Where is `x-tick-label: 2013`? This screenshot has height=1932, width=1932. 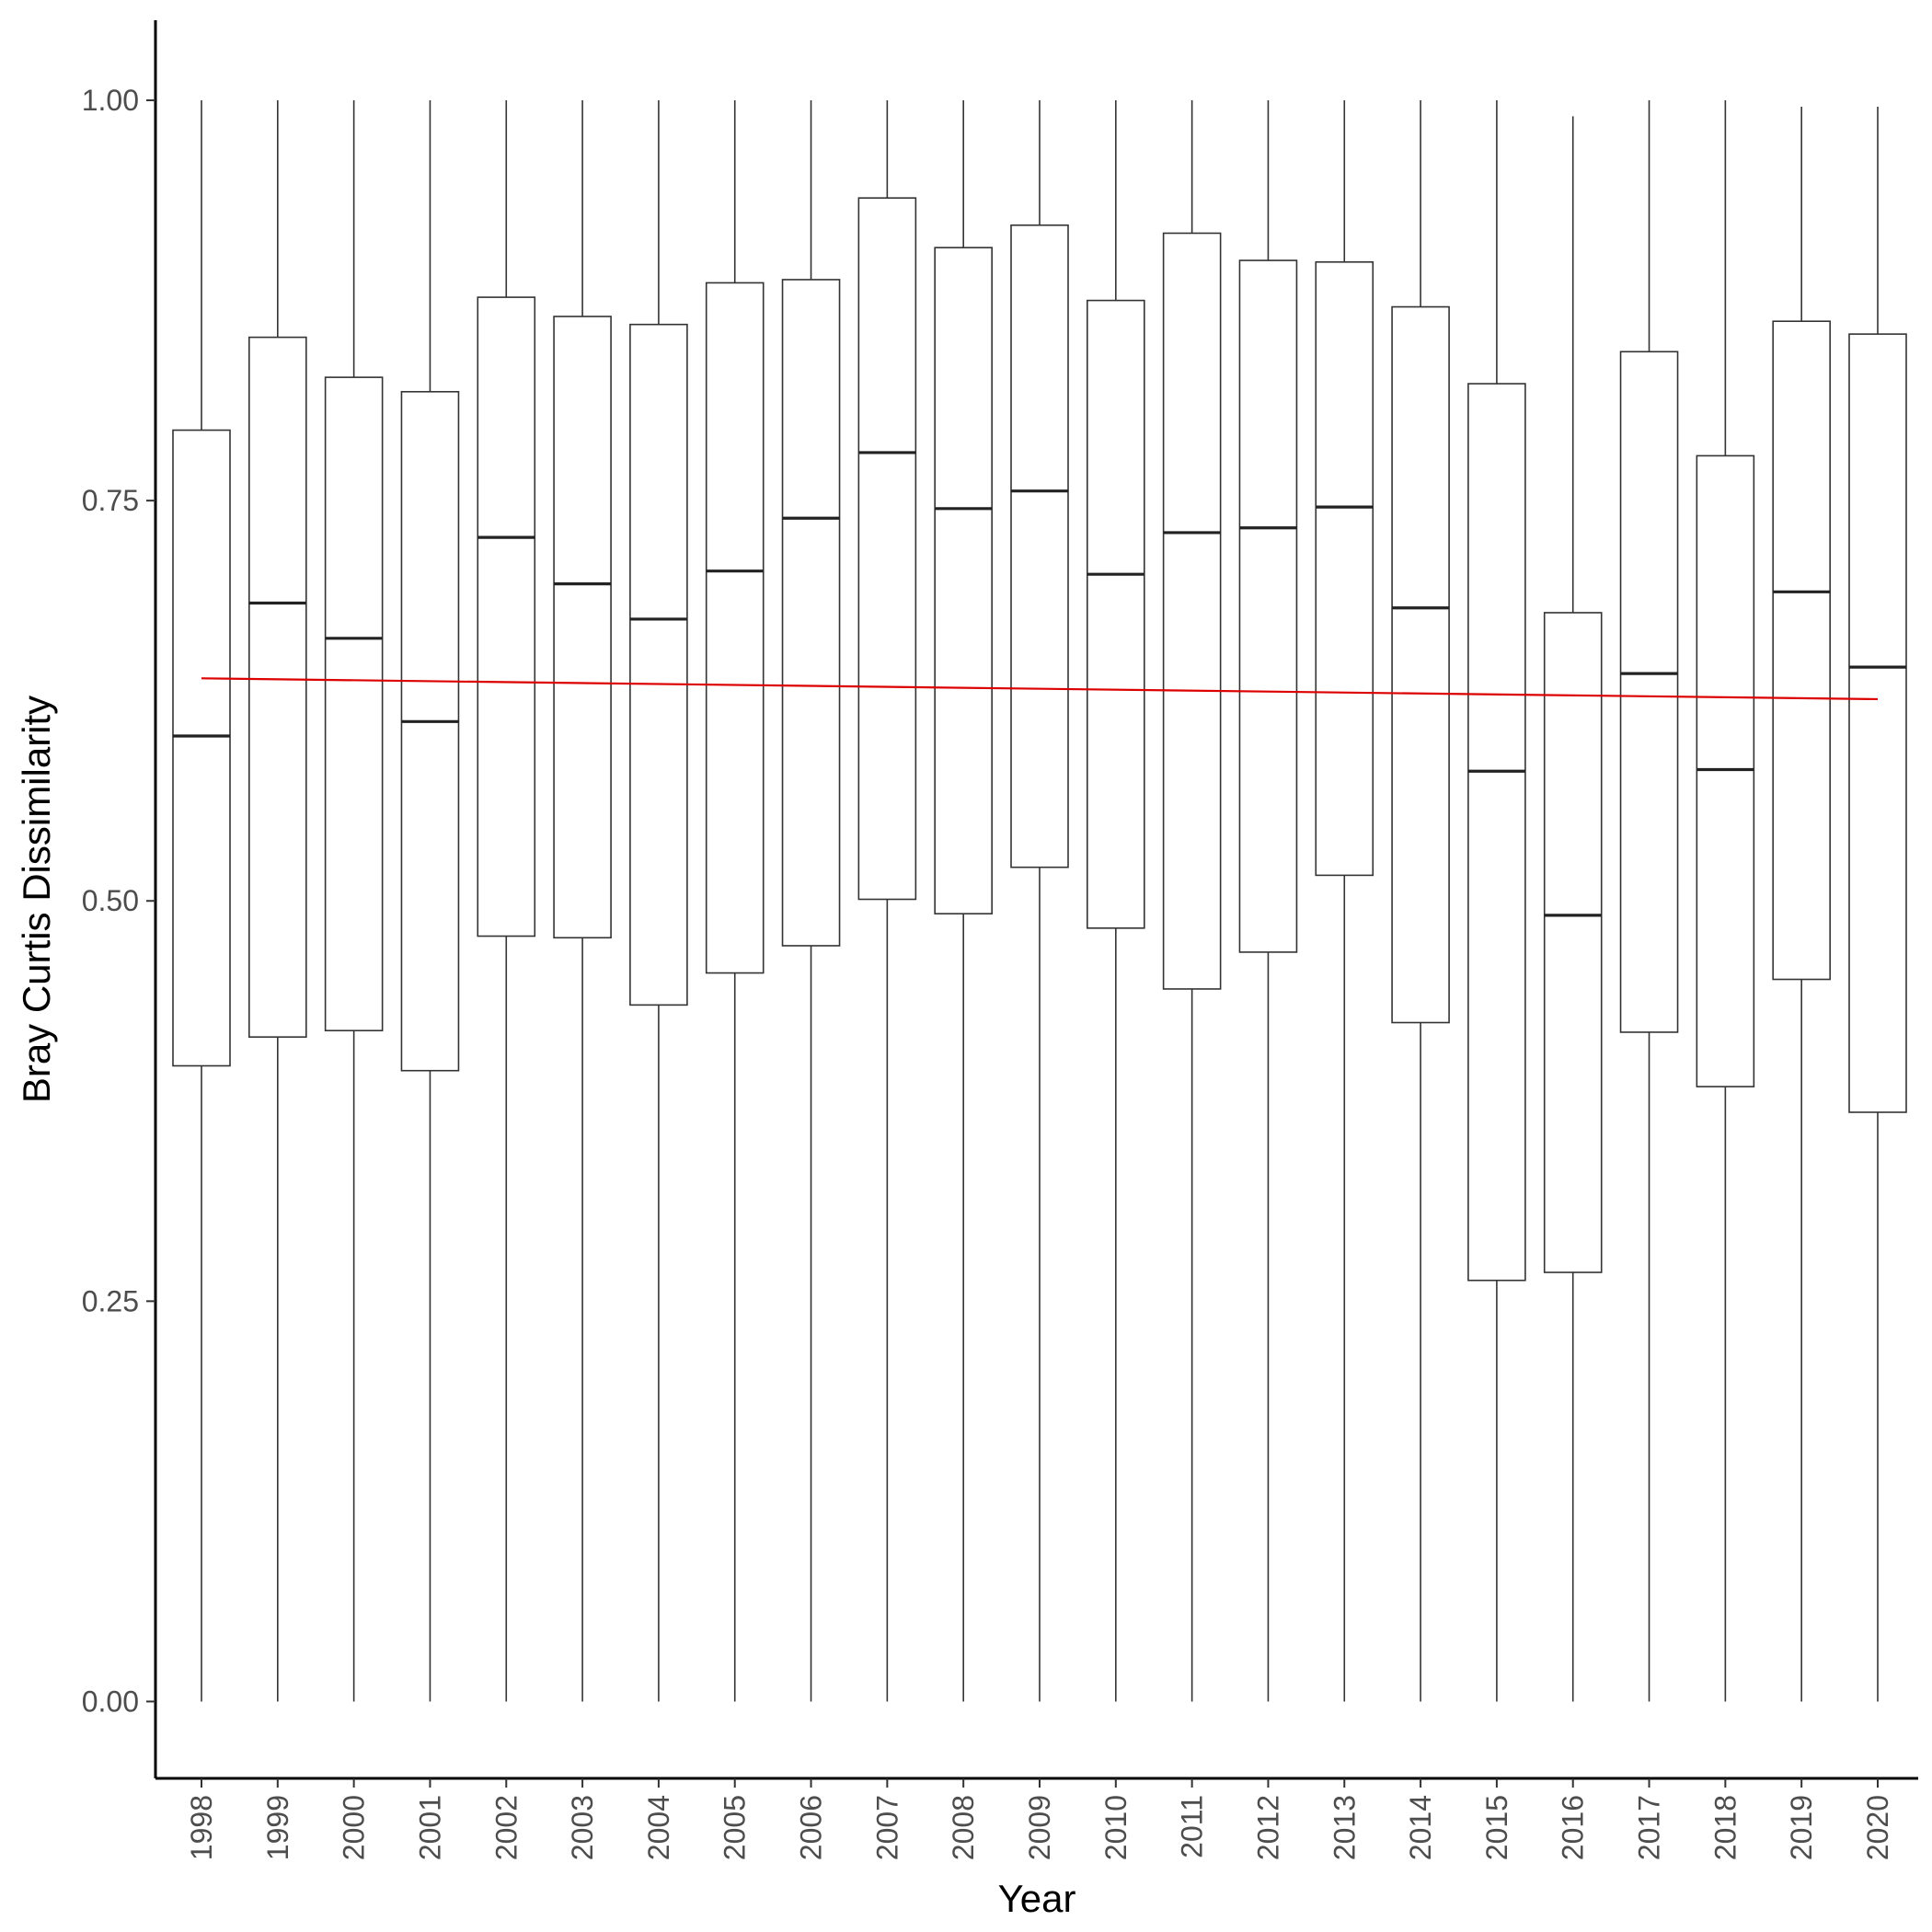 x-tick-label: 2013 is located at coordinates (1344, 1827).